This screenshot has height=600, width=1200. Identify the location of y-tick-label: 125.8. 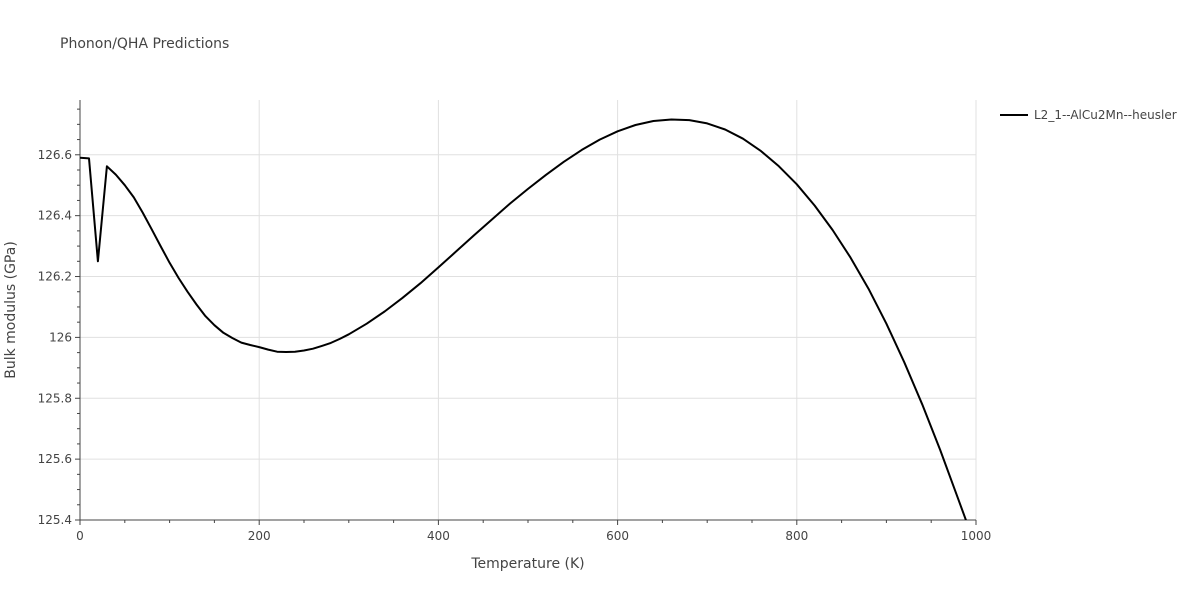
(55, 398).